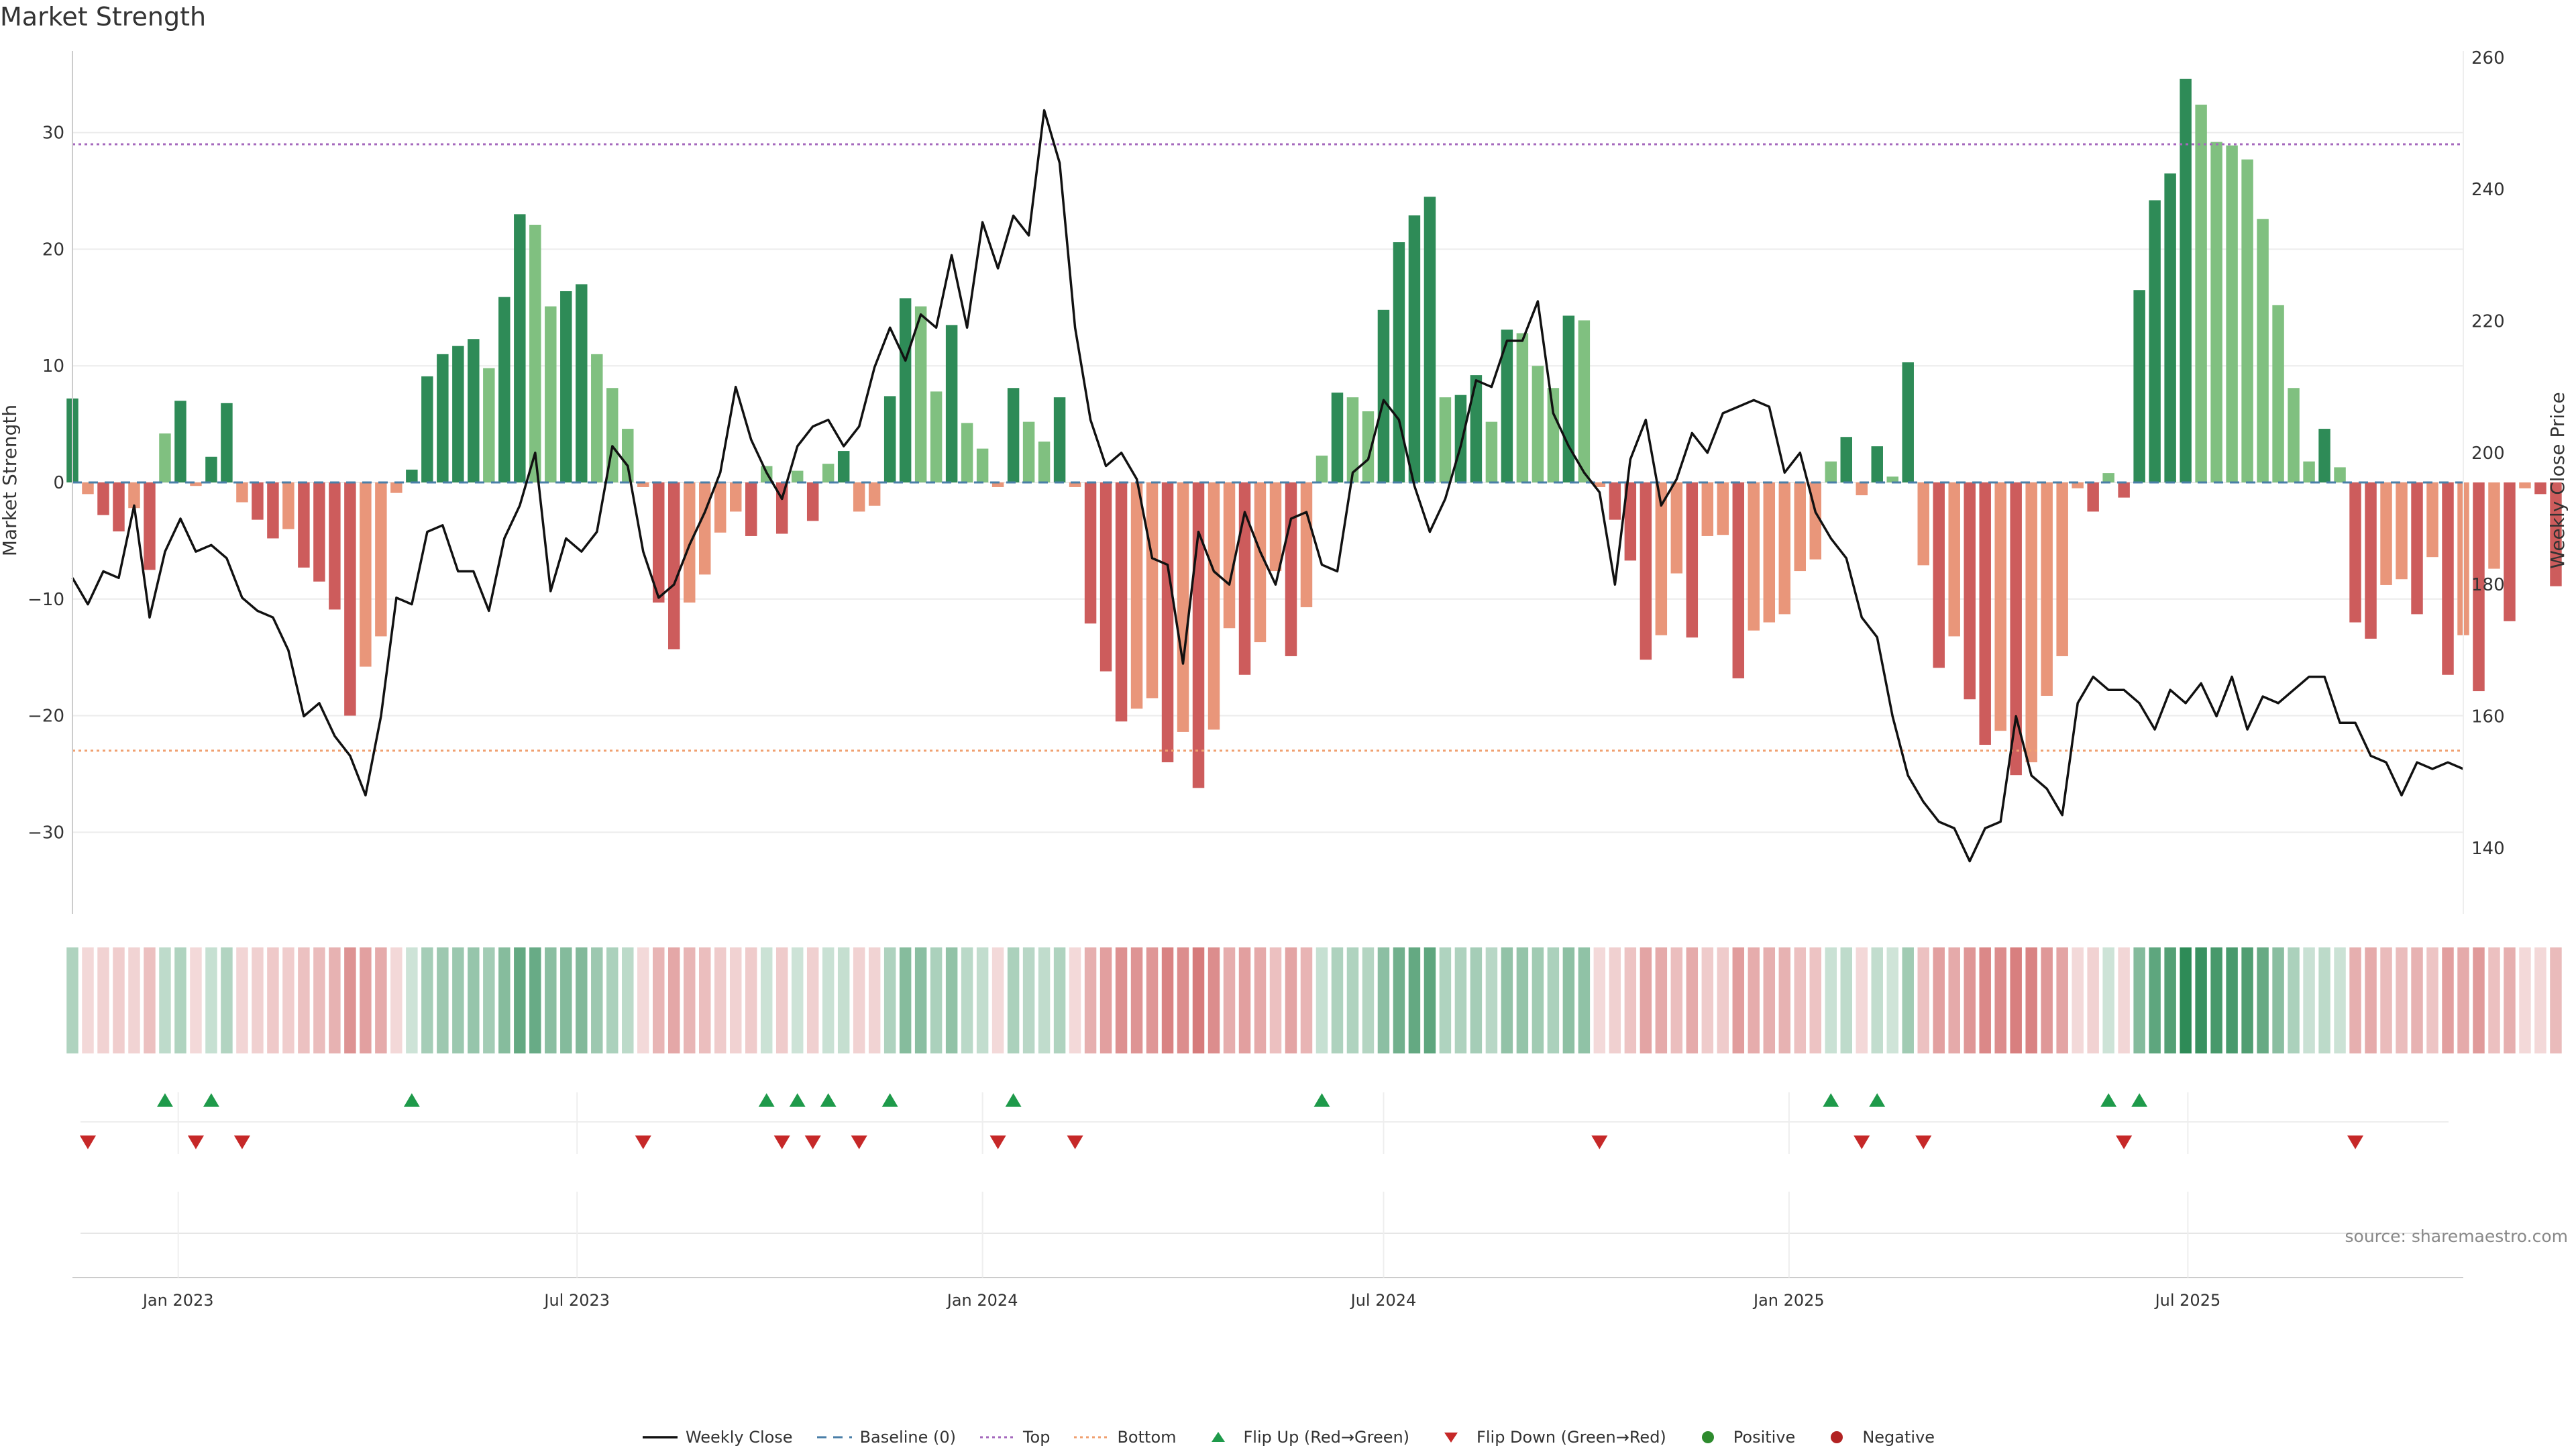  I want to click on y-tick-label: −10, so click(46, 600).